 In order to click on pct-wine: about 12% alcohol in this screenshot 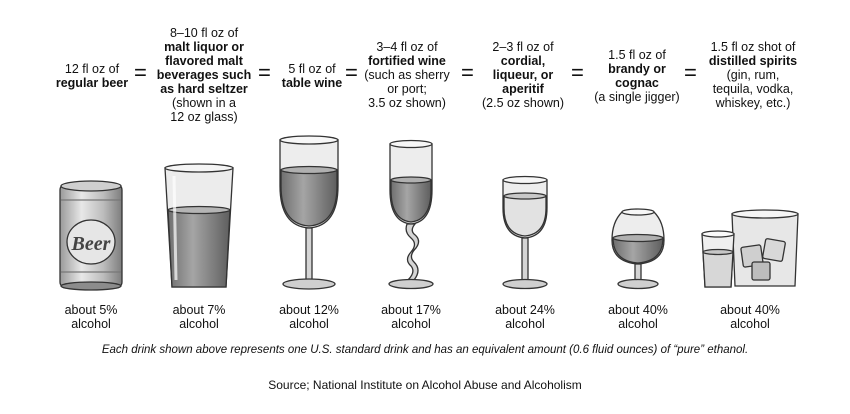, I will do `click(309, 317)`.